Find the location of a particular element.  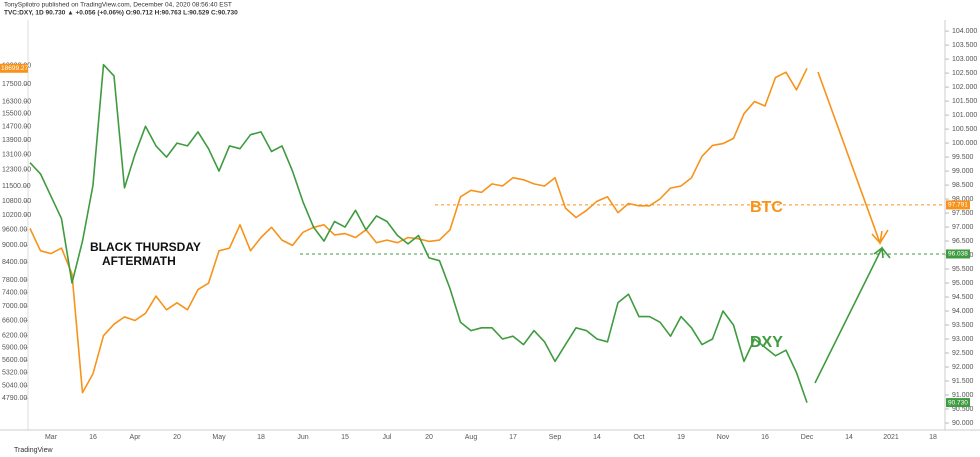

y-tick-label: 5040.00 is located at coordinates (14, 386).